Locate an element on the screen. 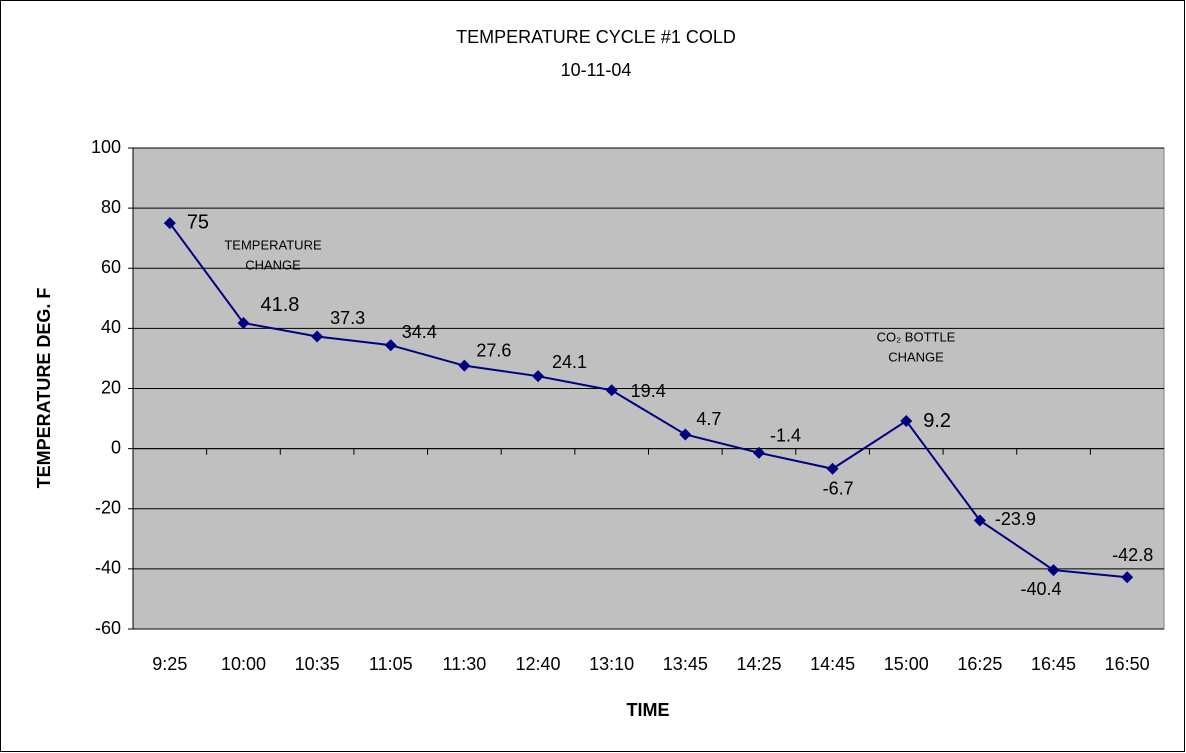 The width and height of the screenshot is (1186, 753). data-label: -6.7 is located at coordinates (838, 489).